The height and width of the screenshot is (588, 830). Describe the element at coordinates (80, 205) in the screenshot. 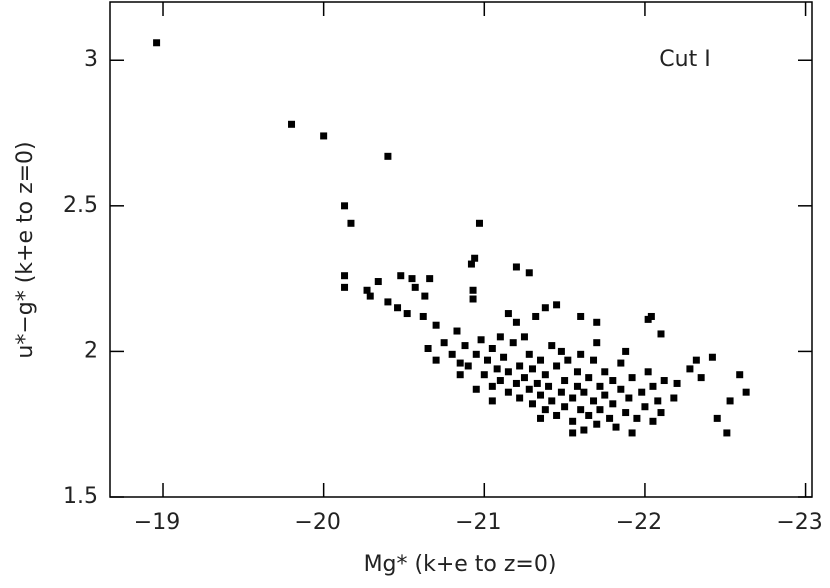

I see `y-tick-label: 2.5` at that location.